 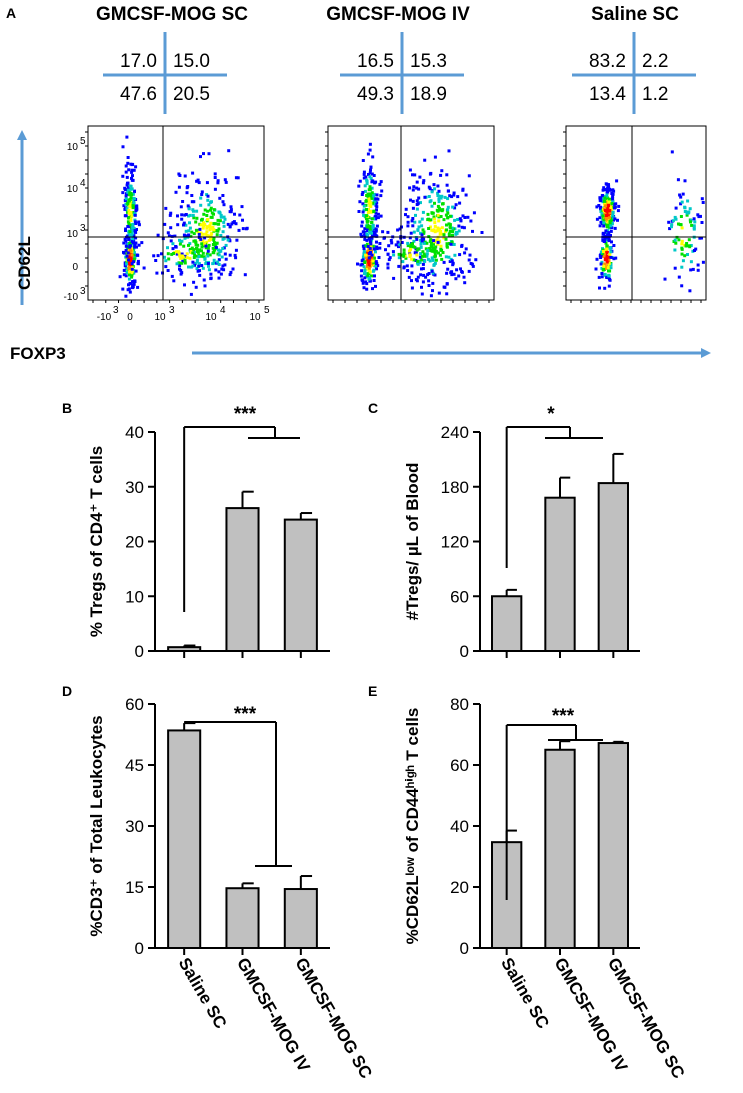 What do you see at coordinates (134, 432) in the screenshot?
I see `y-tick-label: 40` at bounding box center [134, 432].